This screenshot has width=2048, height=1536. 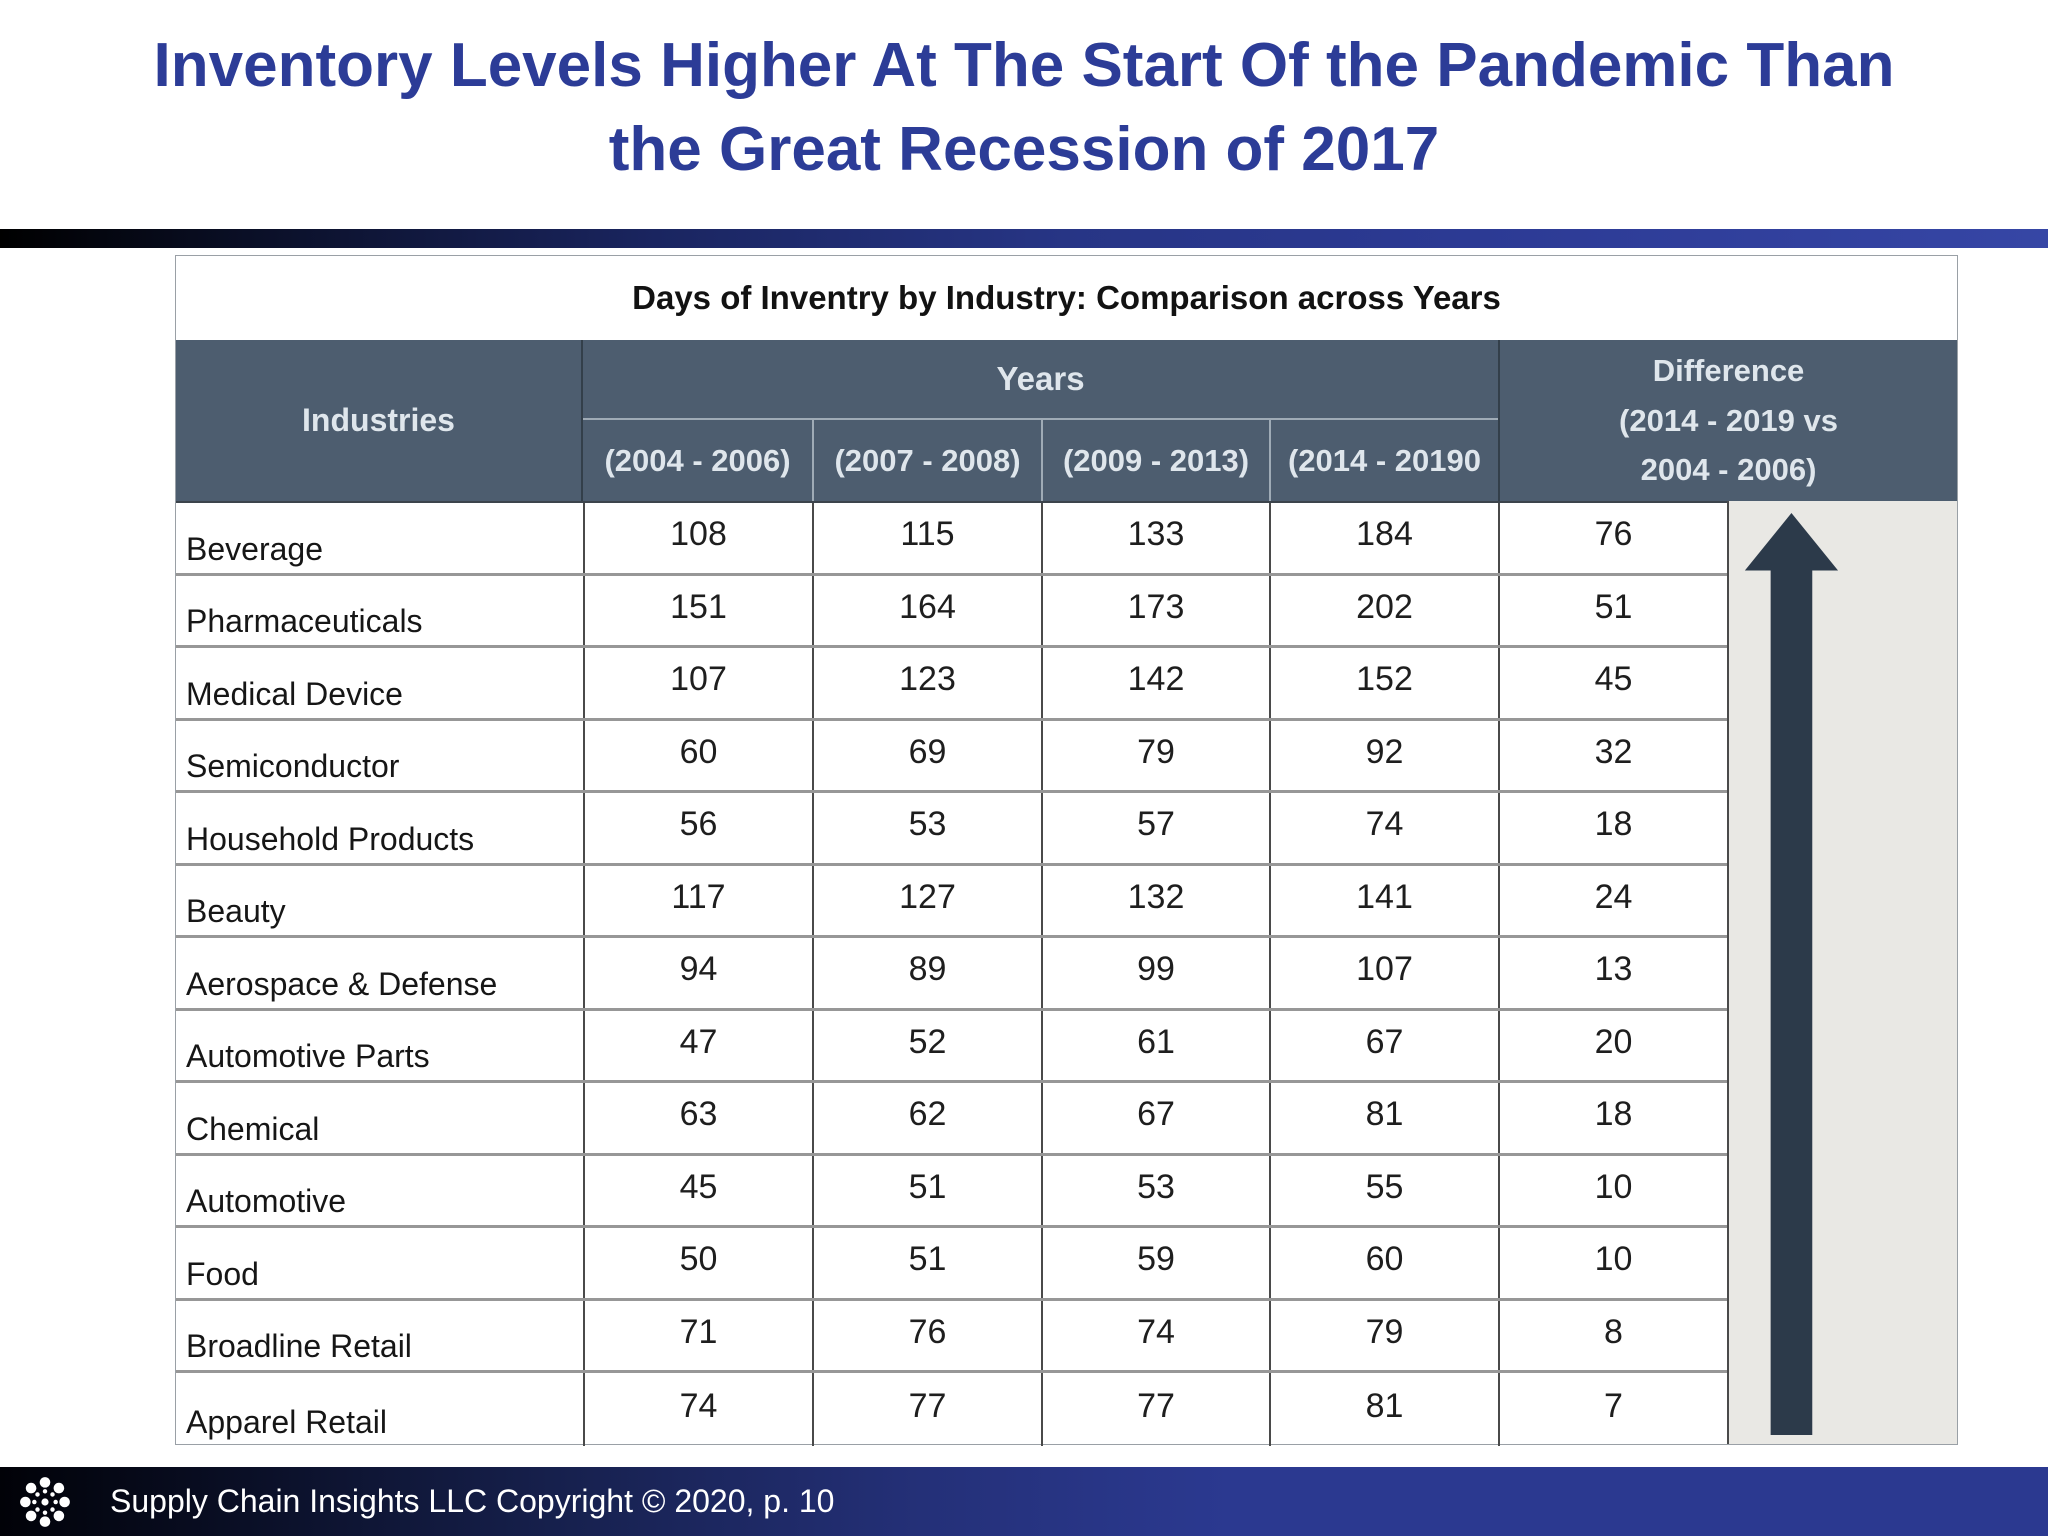 I want to click on value-cell: 59, so click(x=1155, y=1263).